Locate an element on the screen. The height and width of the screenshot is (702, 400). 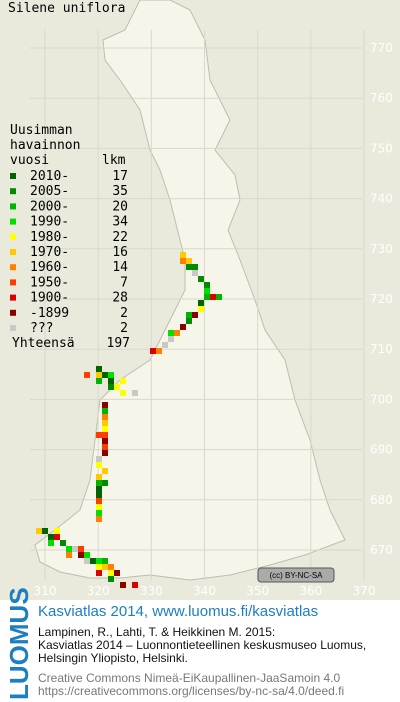
y-tick-label: 750 is located at coordinates (381, 148).